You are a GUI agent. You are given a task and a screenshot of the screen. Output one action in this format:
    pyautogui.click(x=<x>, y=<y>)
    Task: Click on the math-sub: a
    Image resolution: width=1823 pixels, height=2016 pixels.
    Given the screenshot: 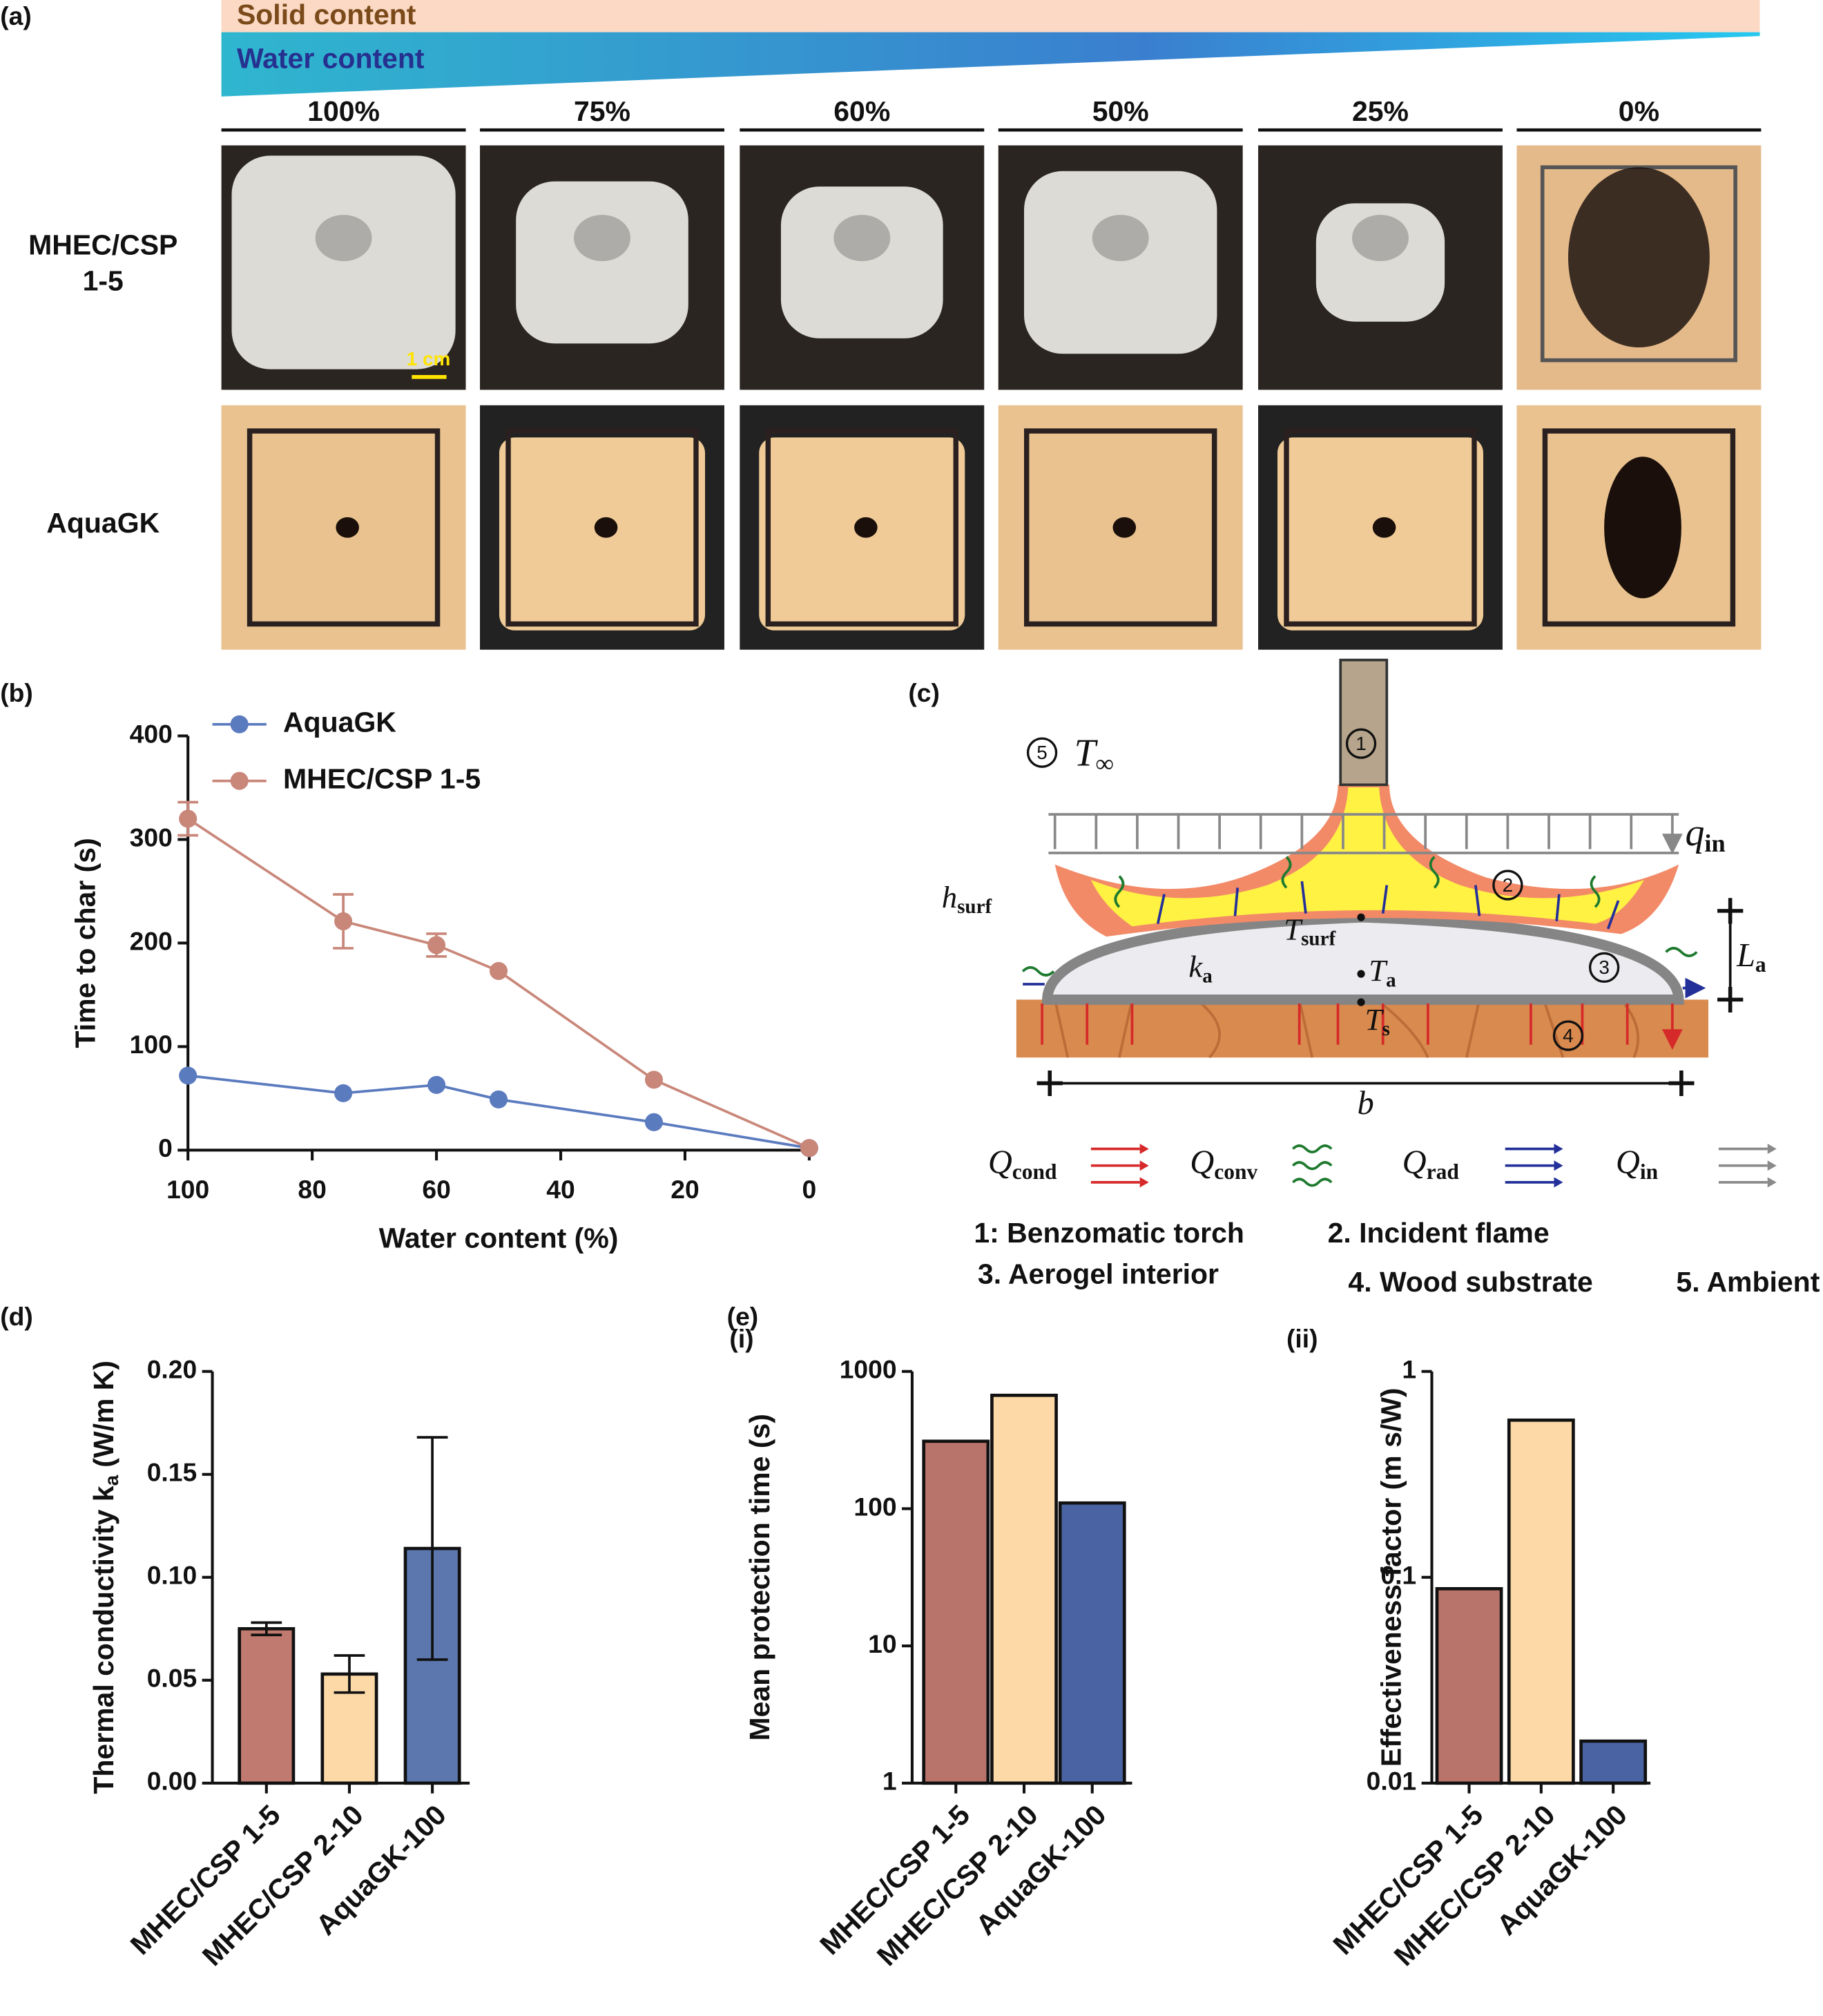 What is the action you would take?
    pyautogui.click(x=1391, y=980)
    